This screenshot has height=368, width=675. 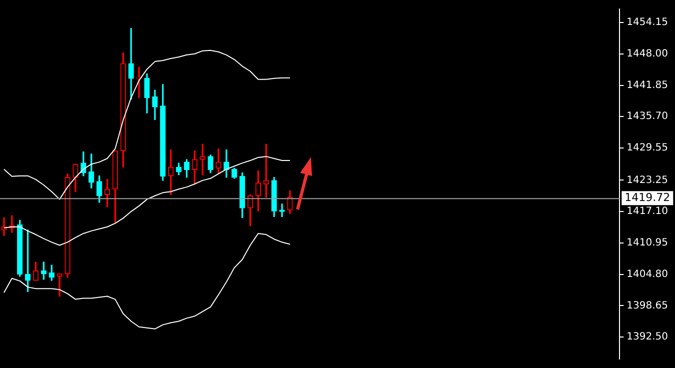 I want to click on y-tick-label: 1410.95, so click(x=647, y=243).